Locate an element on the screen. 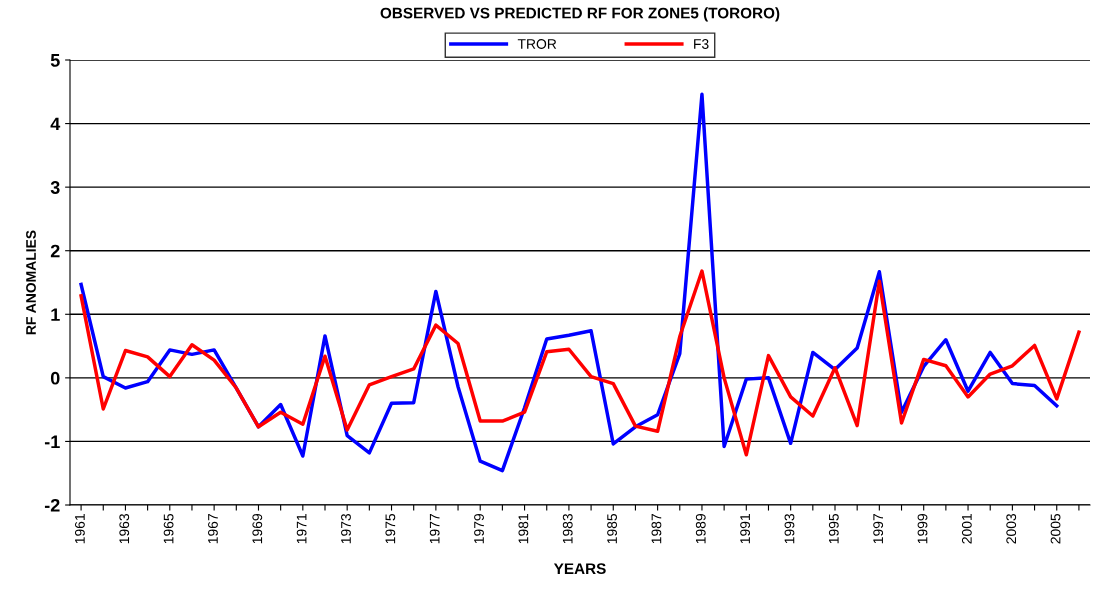 The width and height of the screenshot is (1102, 590). x-tick-label: 1995 is located at coordinates (833, 528).